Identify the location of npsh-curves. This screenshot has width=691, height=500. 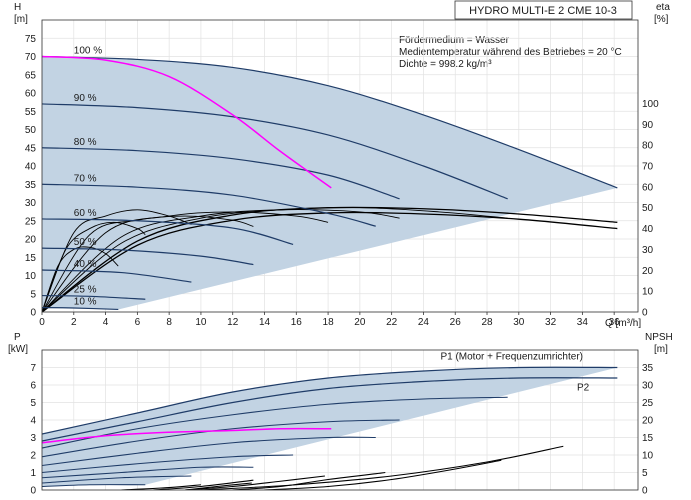
(342, 467).